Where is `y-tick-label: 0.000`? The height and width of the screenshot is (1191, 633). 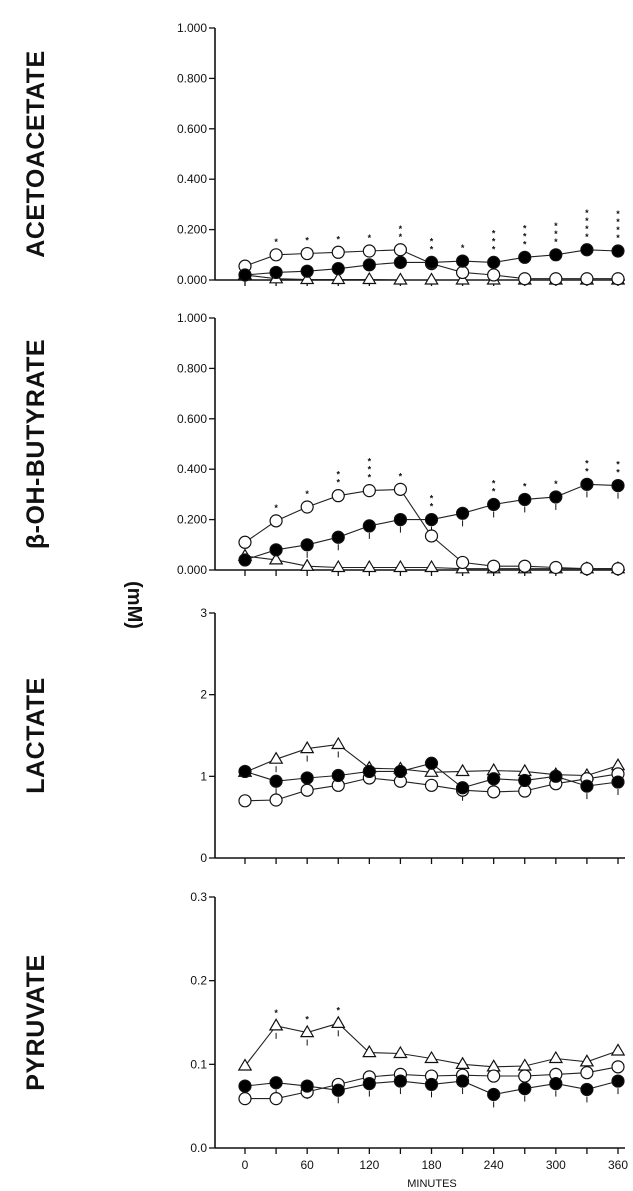
y-tick-label: 0.000 is located at coordinates (192, 570).